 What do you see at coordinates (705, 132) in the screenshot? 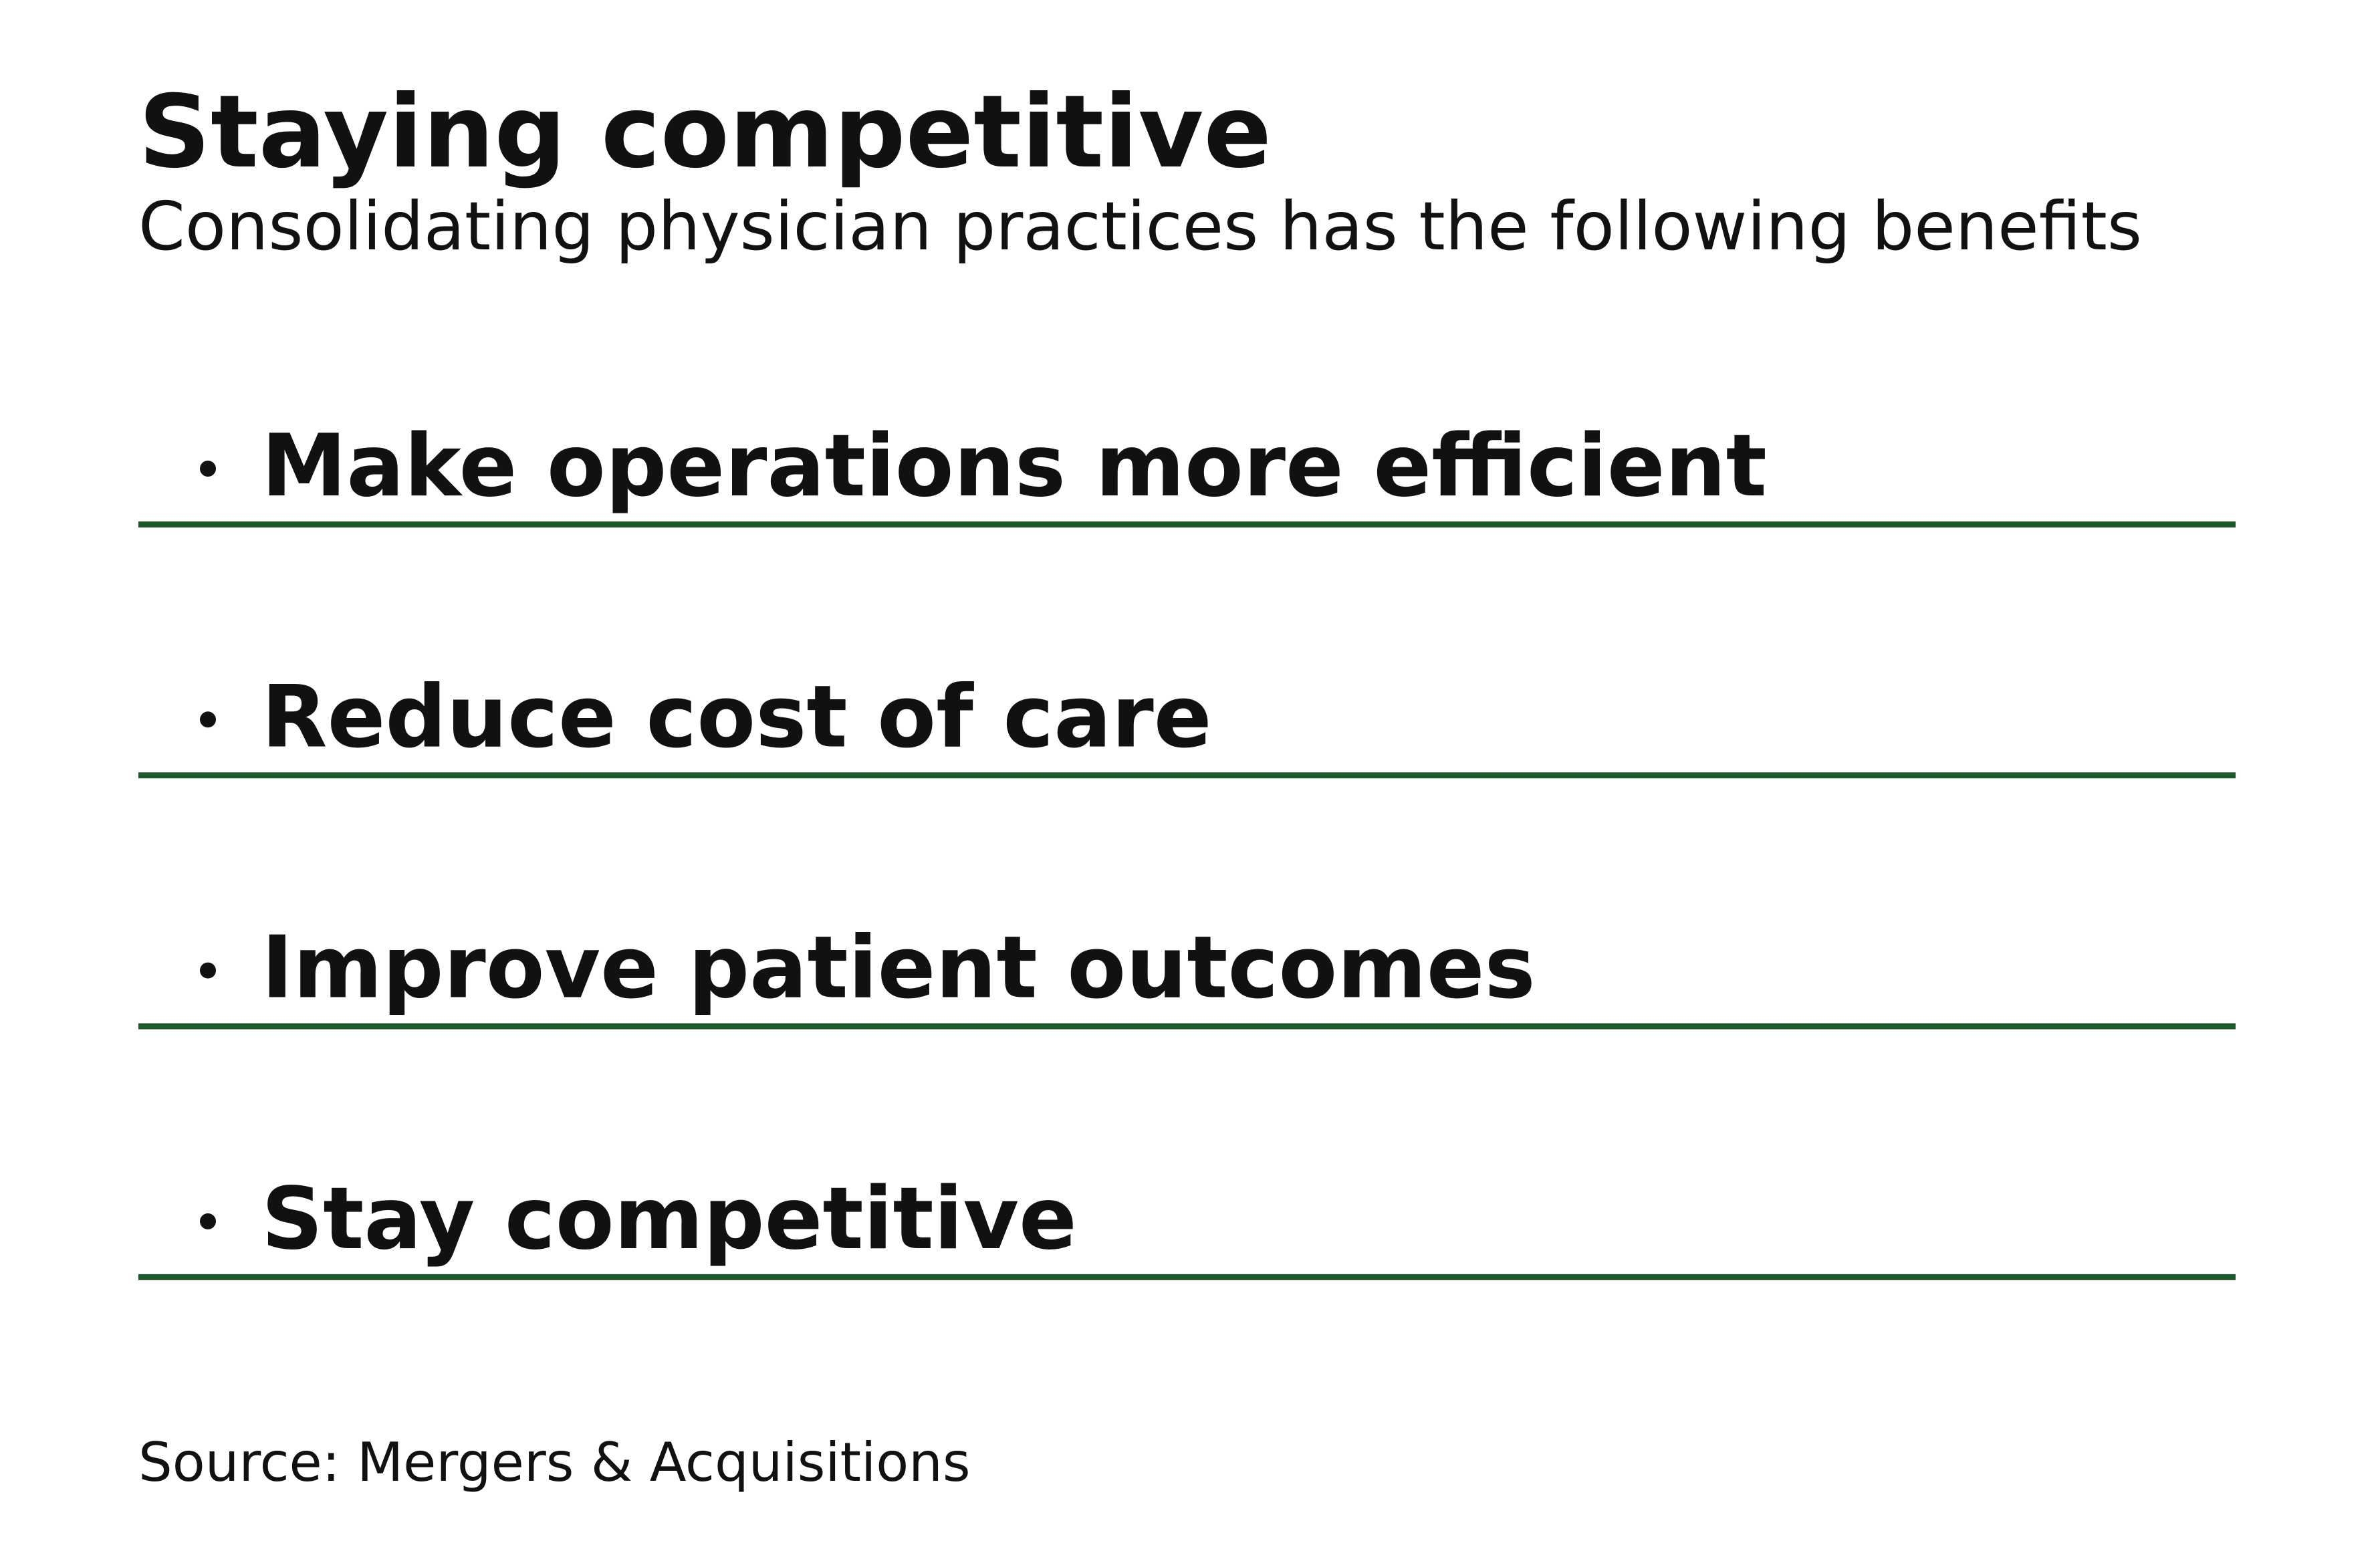
I see `title: Staying competitive` at bounding box center [705, 132].